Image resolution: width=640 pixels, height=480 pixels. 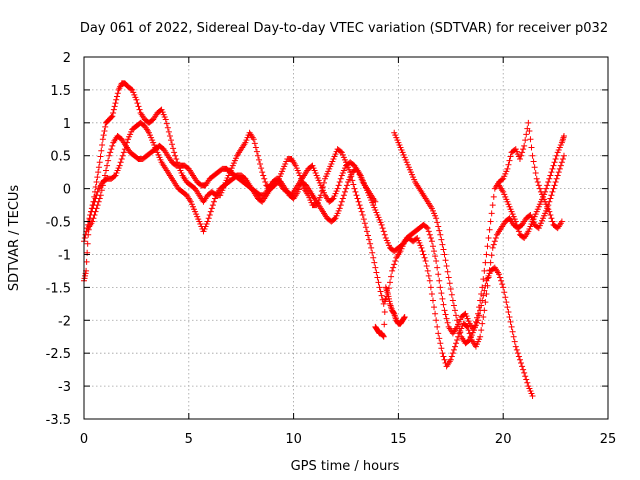 What do you see at coordinates (230, 182) in the screenshot?
I see `series-track-c` at bounding box center [230, 182].